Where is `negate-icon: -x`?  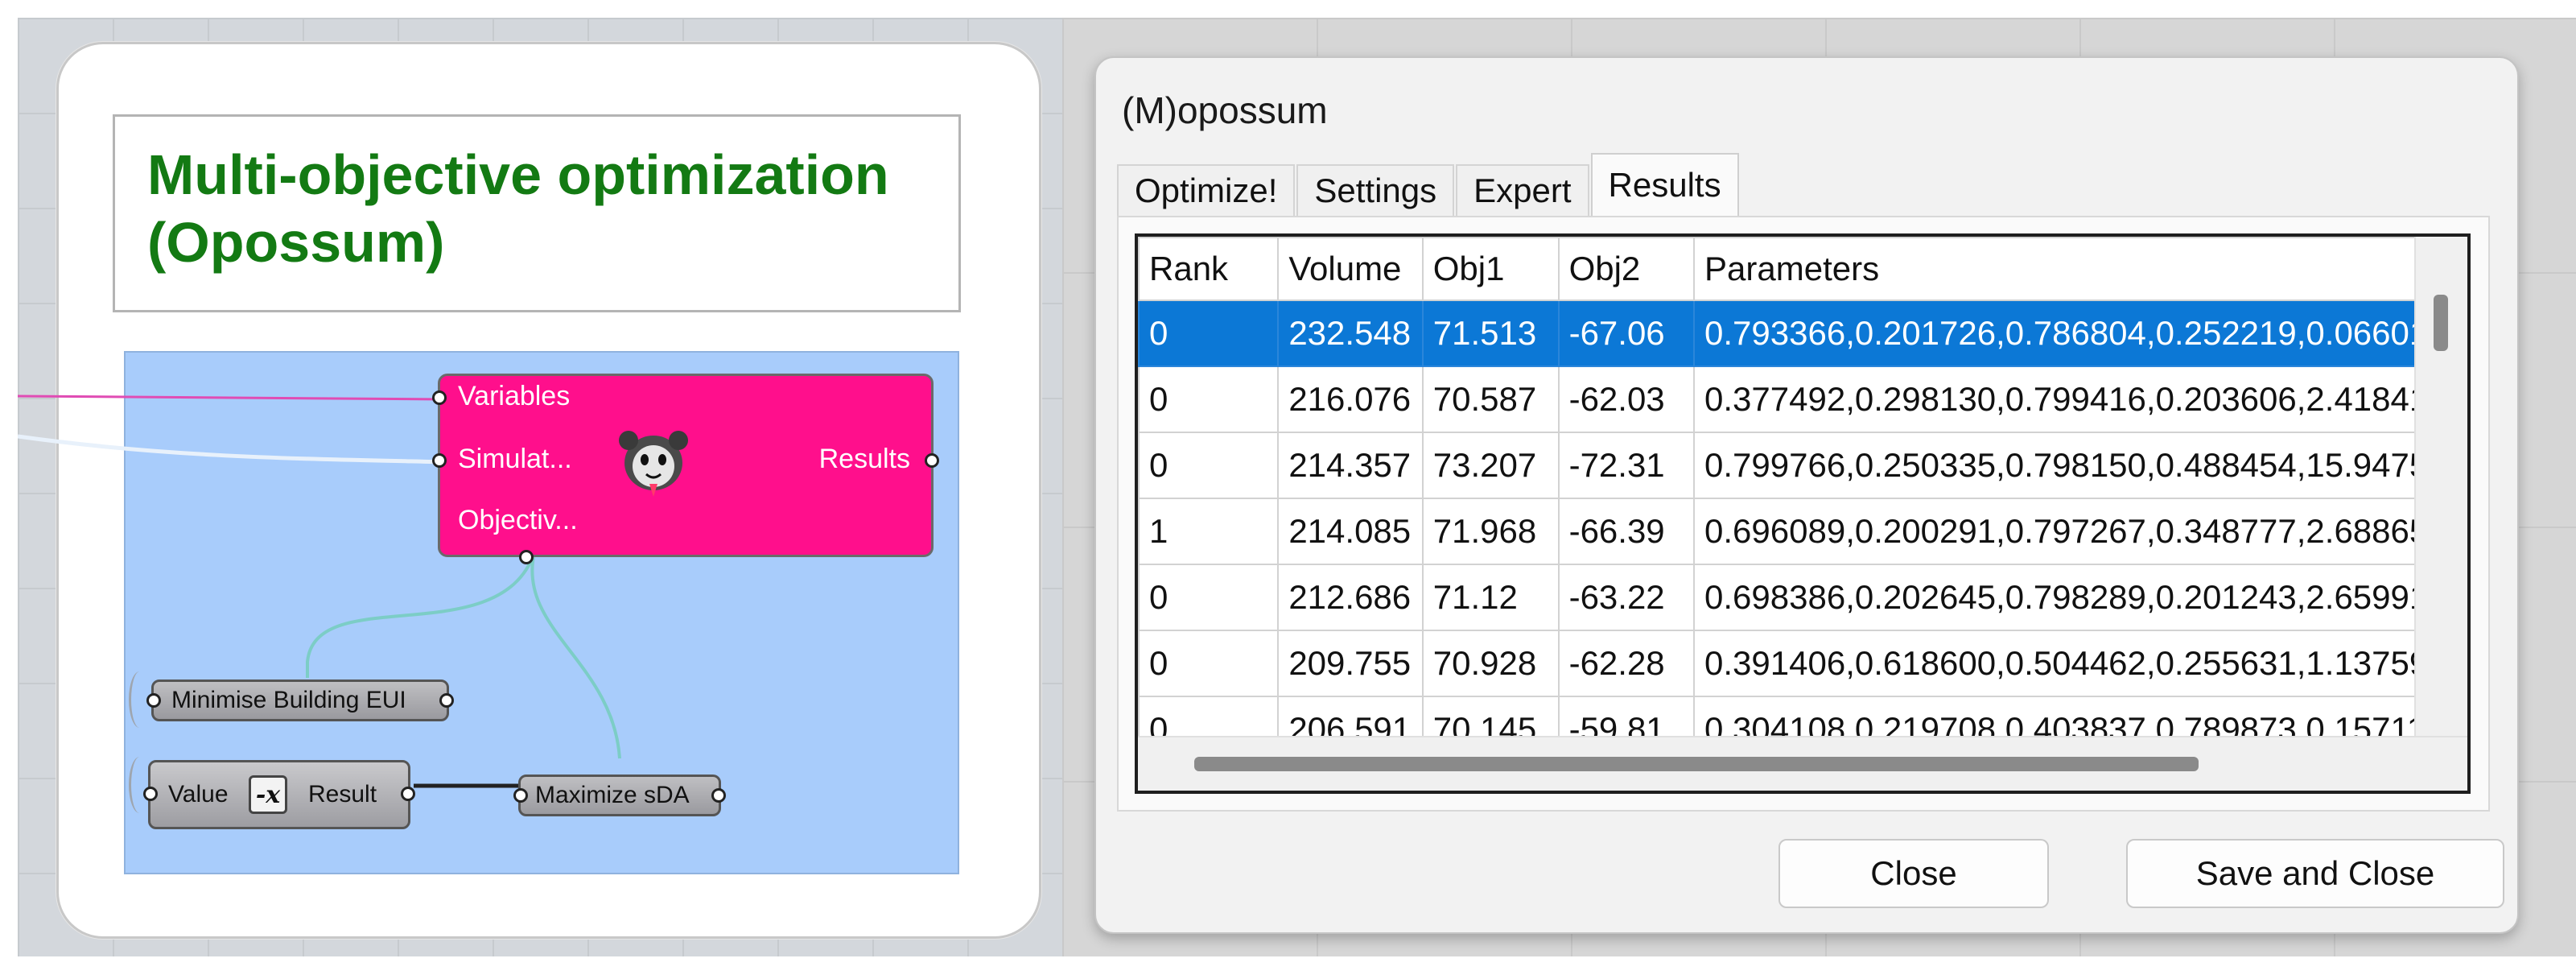
negate-icon: -x is located at coordinates (268, 795).